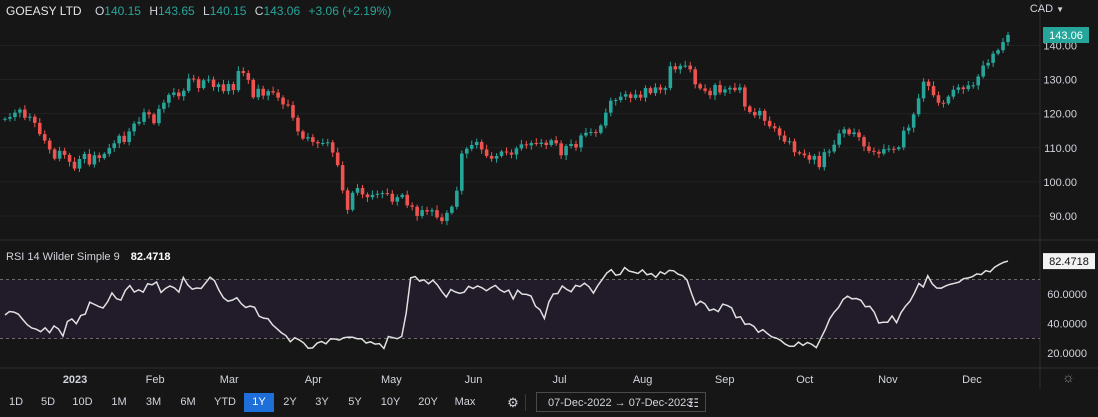 The image size is (1098, 417). Describe the element at coordinates (1066, 35) in the screenshot. I see `last-price-marker` at that location.